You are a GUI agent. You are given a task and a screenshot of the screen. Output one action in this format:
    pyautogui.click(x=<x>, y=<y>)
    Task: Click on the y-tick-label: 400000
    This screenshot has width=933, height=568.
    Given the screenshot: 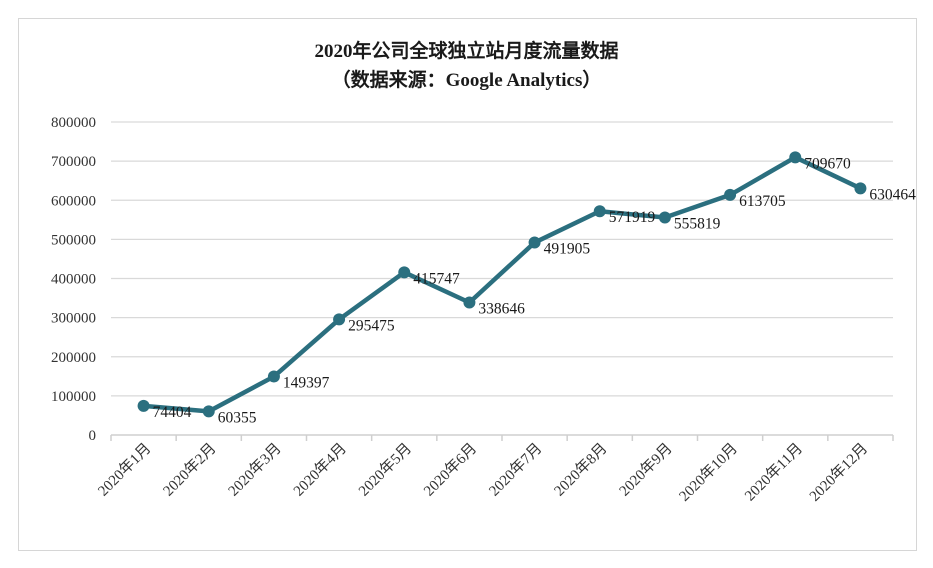 What is the action you would take?
    pyautogui.click(x=73, y=280)
    